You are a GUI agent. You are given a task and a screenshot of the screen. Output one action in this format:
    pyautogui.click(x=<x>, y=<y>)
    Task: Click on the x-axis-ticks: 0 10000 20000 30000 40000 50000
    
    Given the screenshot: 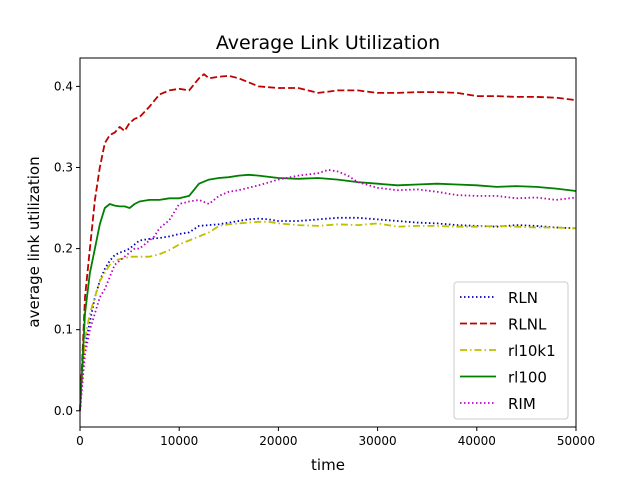 What is the action you would take?
    pyautogui.click(x=335, y=437)
    